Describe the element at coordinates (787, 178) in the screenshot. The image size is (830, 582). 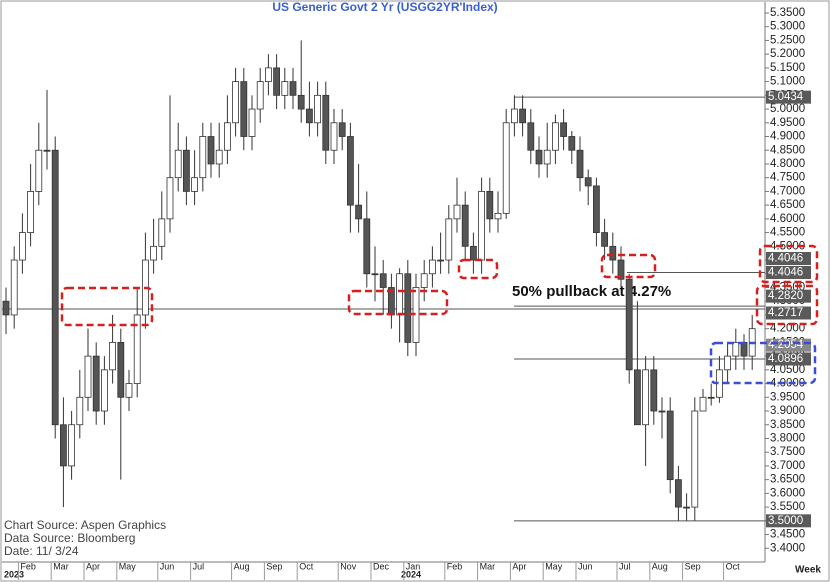
I see `y-tick-label: 4.7500` at that location.